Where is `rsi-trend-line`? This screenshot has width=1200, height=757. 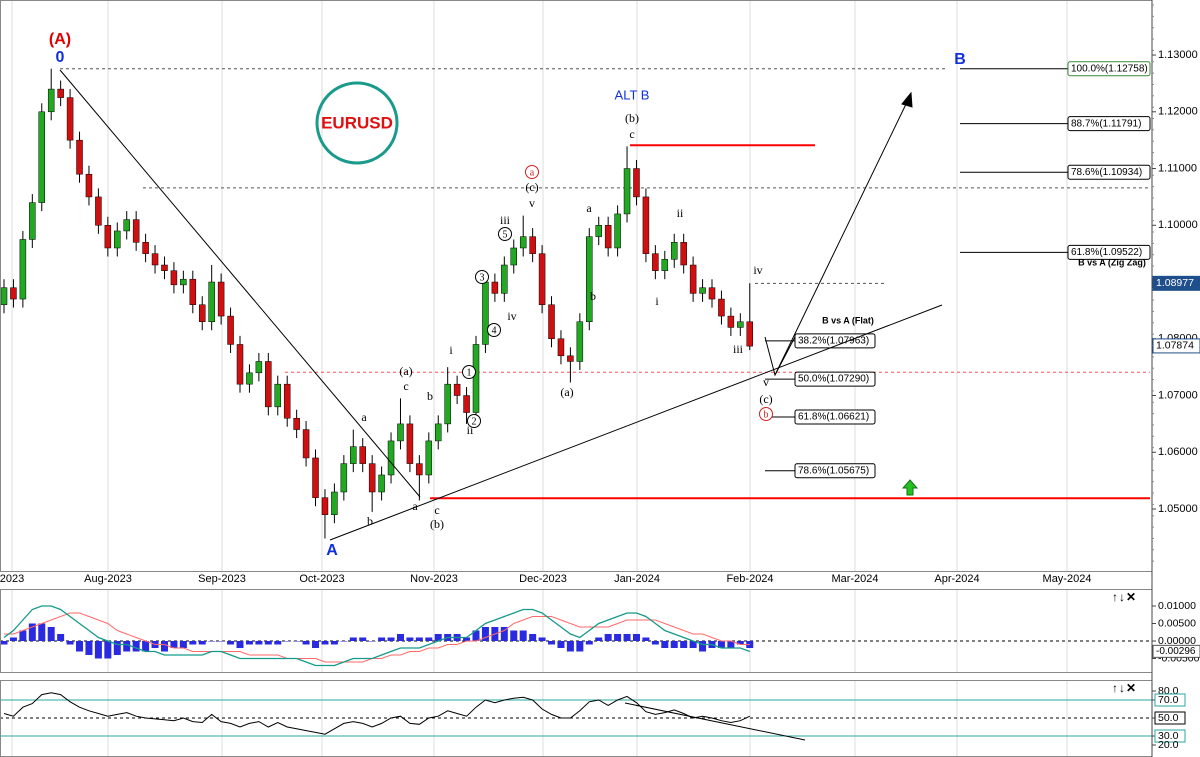 rsi-trend-line is located at coordinates (715, 721).